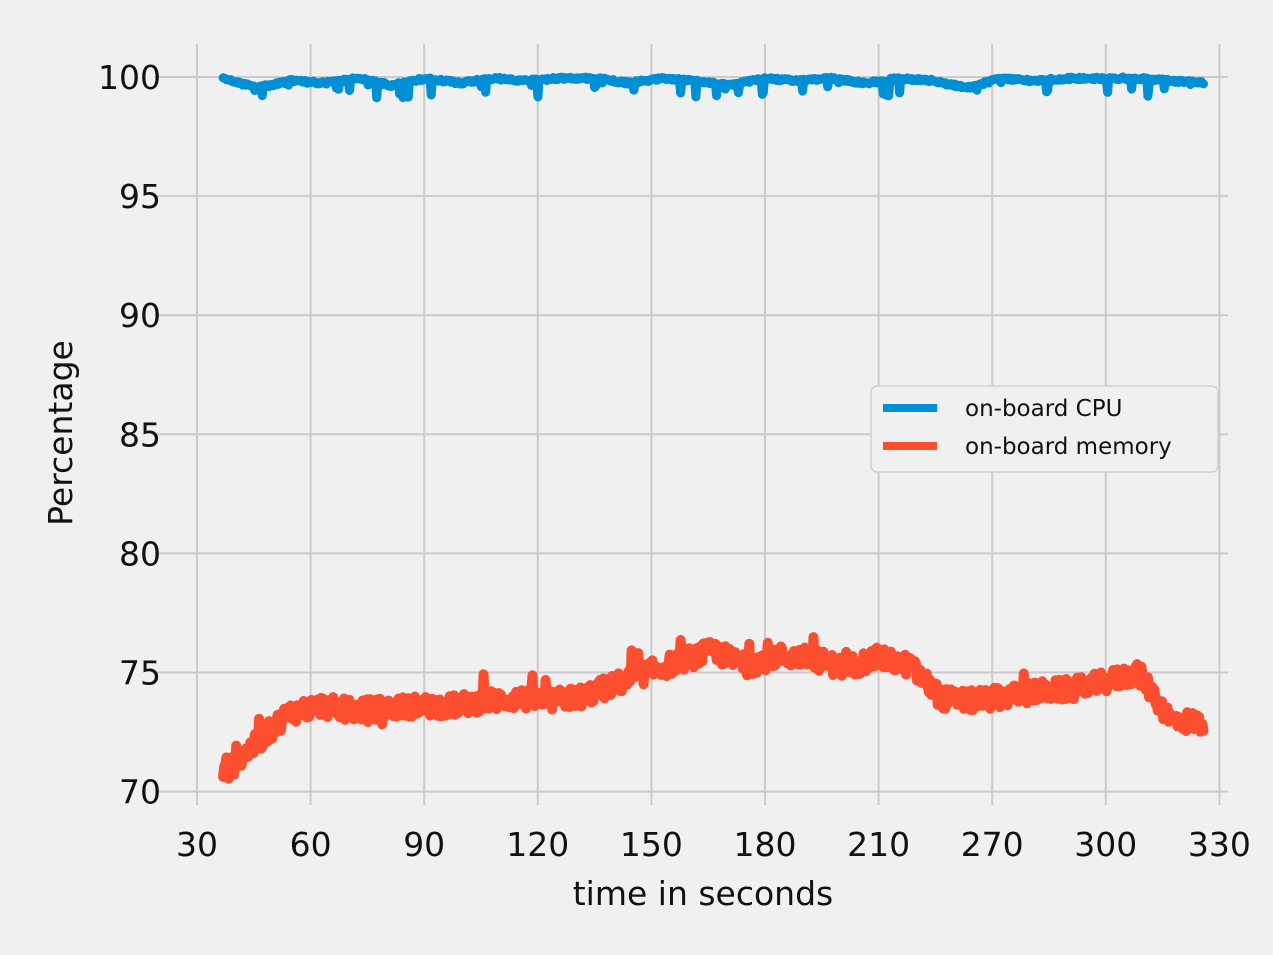 Image resolution: width=1273 pixels, height=955 pixels. I want to click on series-line-memory, so click(713, 708).